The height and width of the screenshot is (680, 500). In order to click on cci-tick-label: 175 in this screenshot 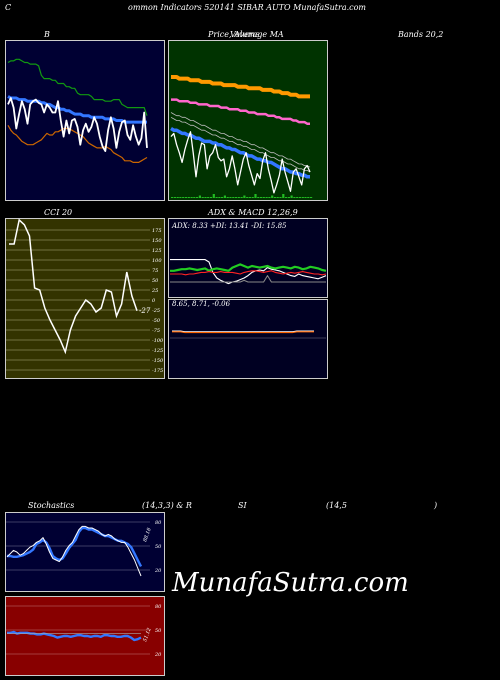, I will do `click(157, 231)`.